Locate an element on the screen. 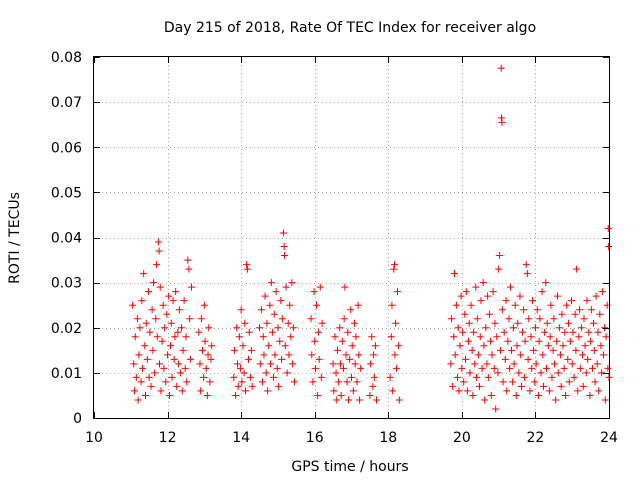 The image size is (640, 485). y-tick-label: 0.01 is located at coordinates (66, 374).